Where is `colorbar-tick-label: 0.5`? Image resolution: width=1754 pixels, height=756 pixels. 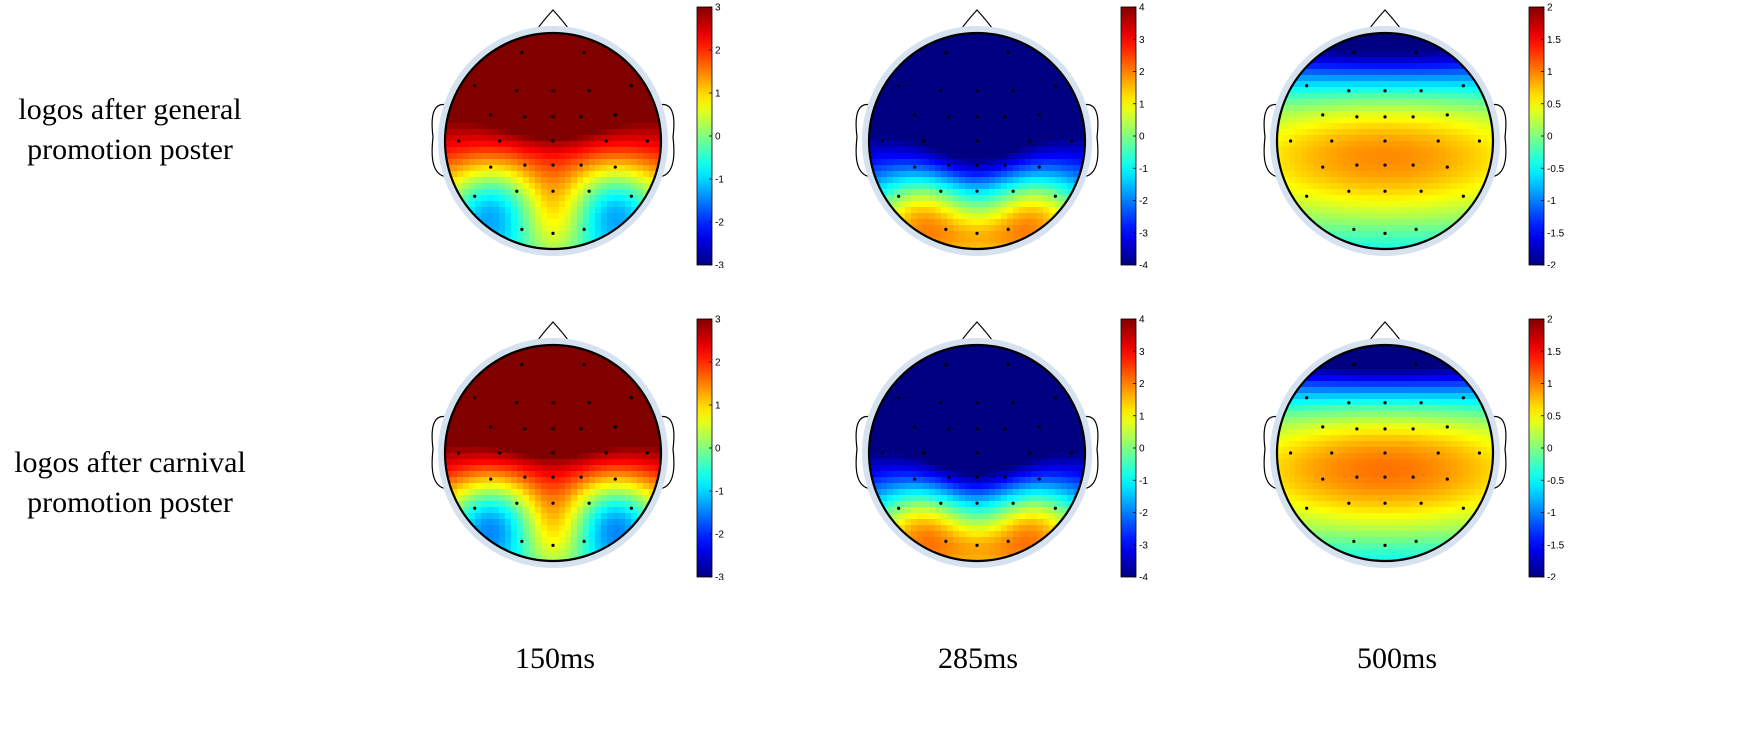 colorbar-tick-label: 0.5 is located at coordinates (1554, 416).